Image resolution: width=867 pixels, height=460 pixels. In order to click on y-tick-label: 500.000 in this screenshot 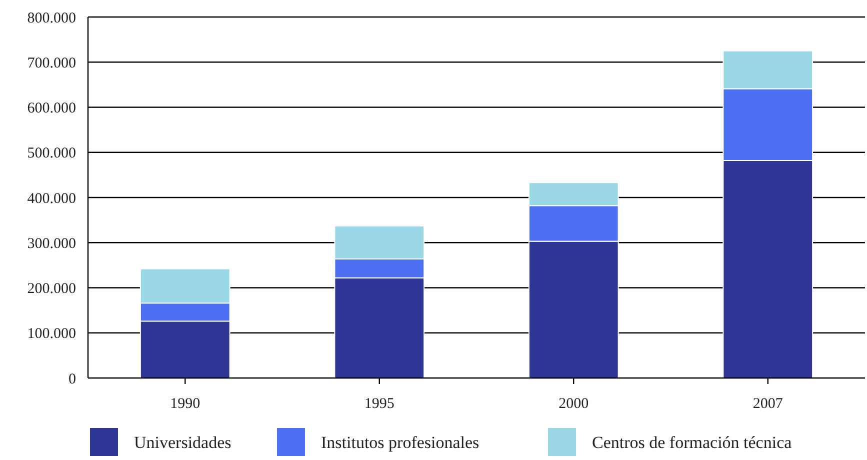, I will do `click(51, 154)`.